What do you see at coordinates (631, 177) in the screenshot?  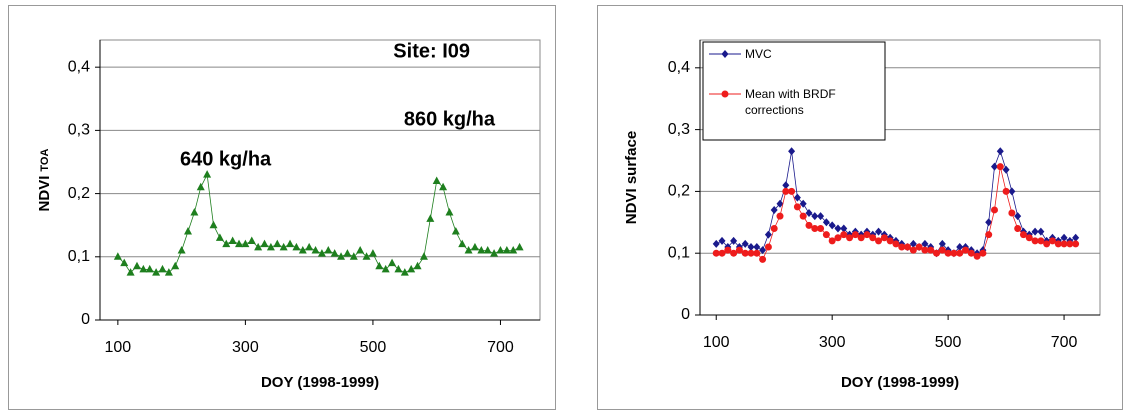 I see `y-axis-label: NDVI surface` at bounding box center [631, 177].